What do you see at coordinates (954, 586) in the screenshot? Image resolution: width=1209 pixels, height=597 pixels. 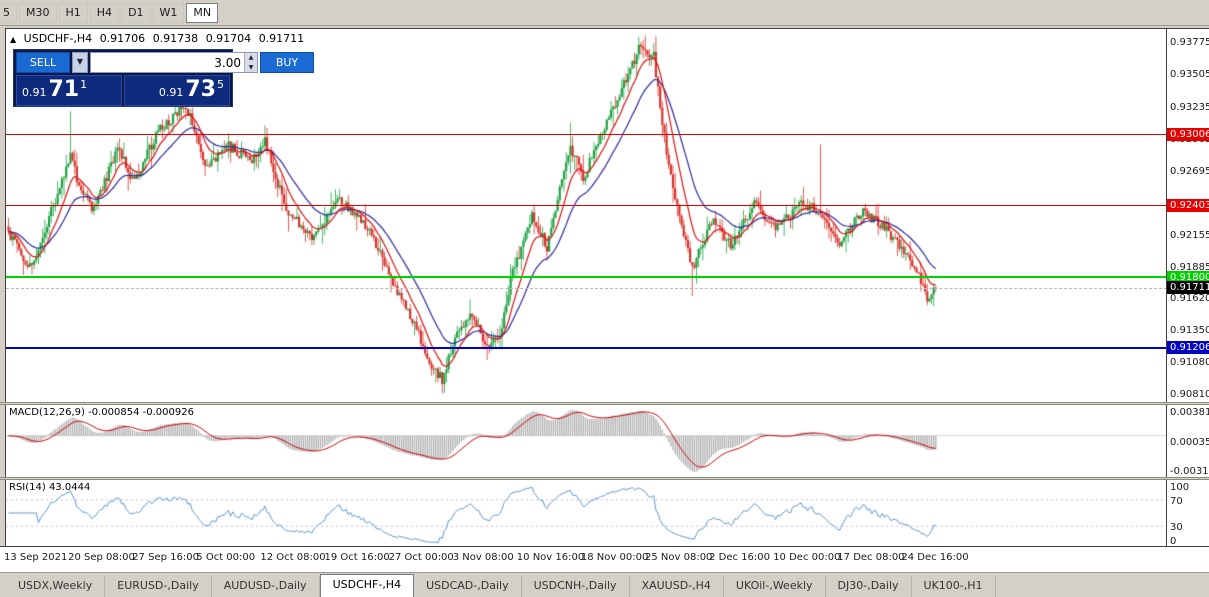 I see `chart-tab-uk100-h1: UK100-,H1` at bounding box center [954, 586].